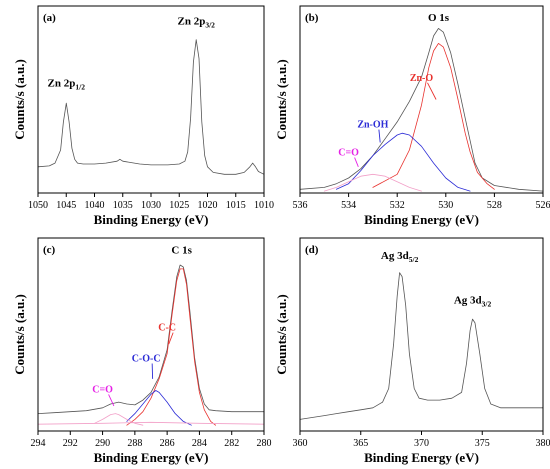 This screenshot has height=469, width=550. I want to click on x-tick-label: 1020, so click(208, 205).